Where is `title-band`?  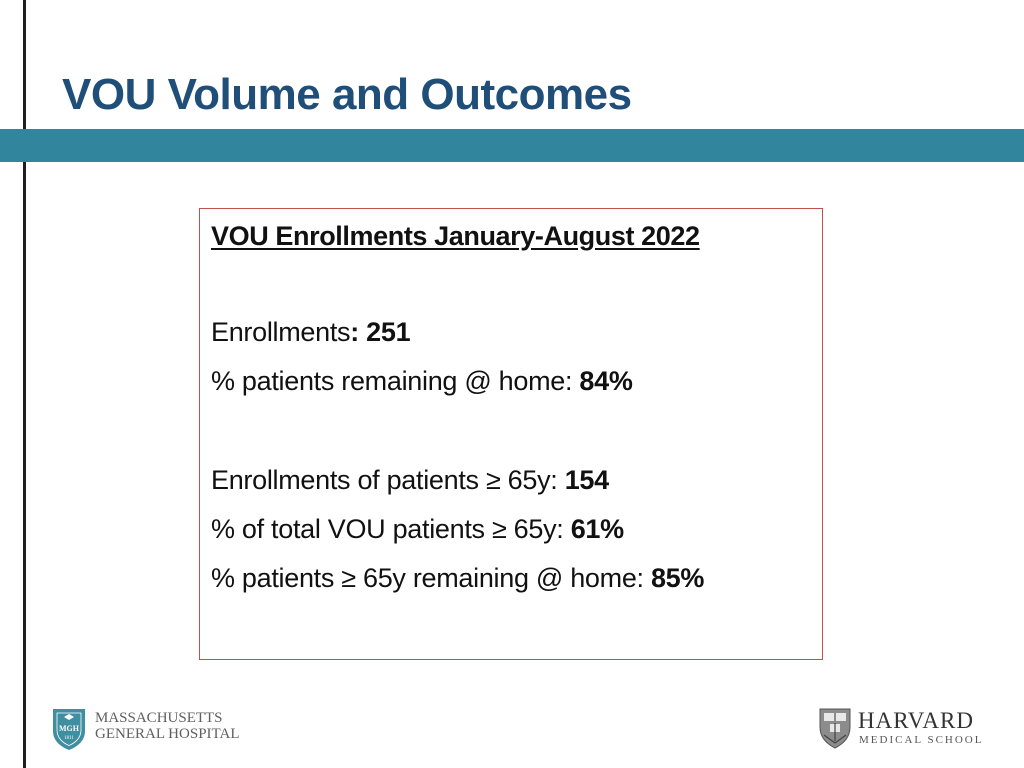 title-band is located at coordinates (512, 145).